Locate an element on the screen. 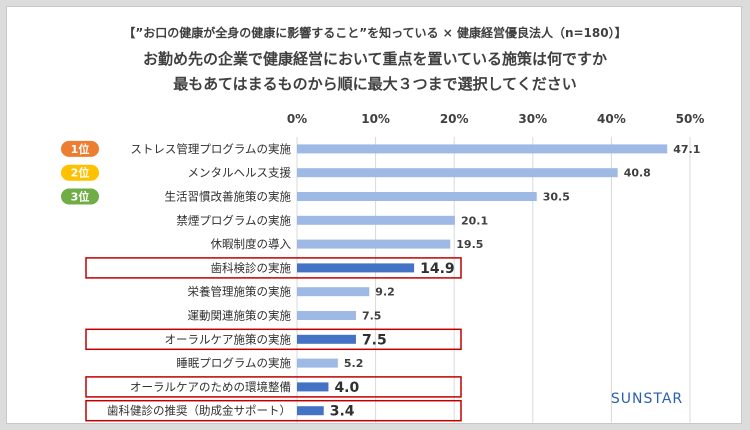 Image resolution: width=750 pixels, height=430 pixels. category-label: 禁煙プログラムの実施 is located at coordinates (233, 220).